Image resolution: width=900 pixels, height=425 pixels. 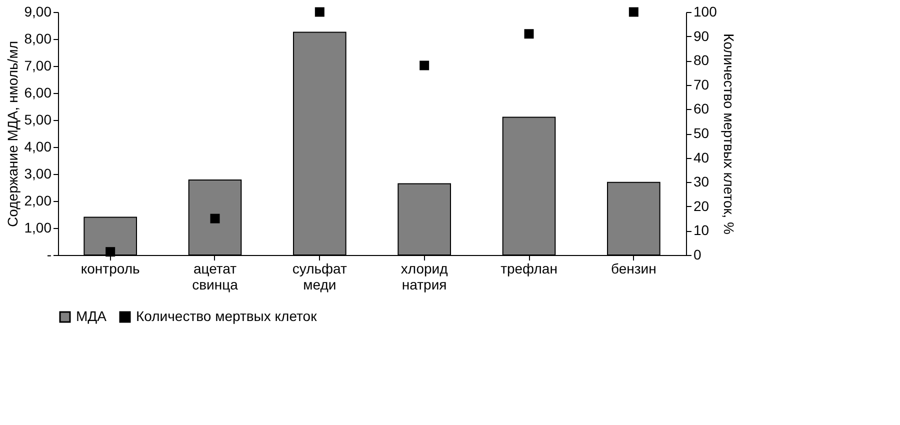 What do you see at coordinates (215, 276) in the screenshot?
I see `x-tick-label: ацетат свинца` at bounding box center [215, 276].